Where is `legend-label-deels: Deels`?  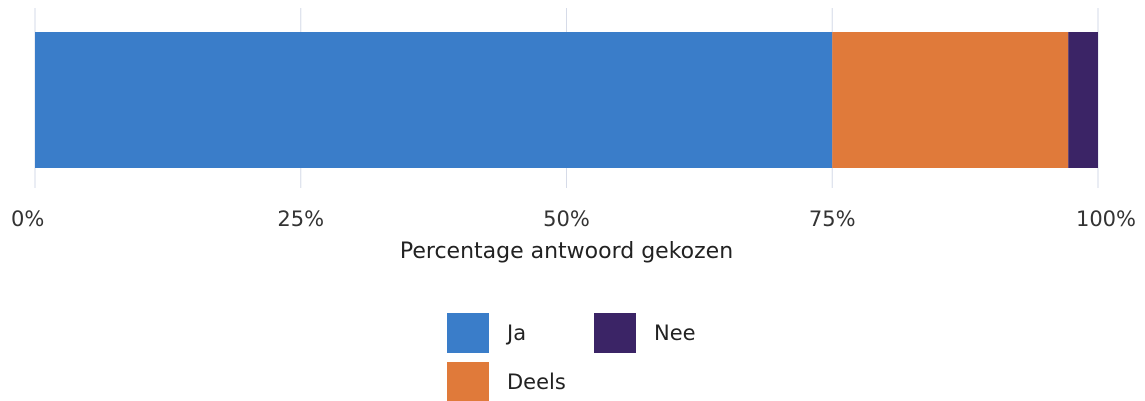
legend-label-deels: Deels is located at coordinates (536, 382).